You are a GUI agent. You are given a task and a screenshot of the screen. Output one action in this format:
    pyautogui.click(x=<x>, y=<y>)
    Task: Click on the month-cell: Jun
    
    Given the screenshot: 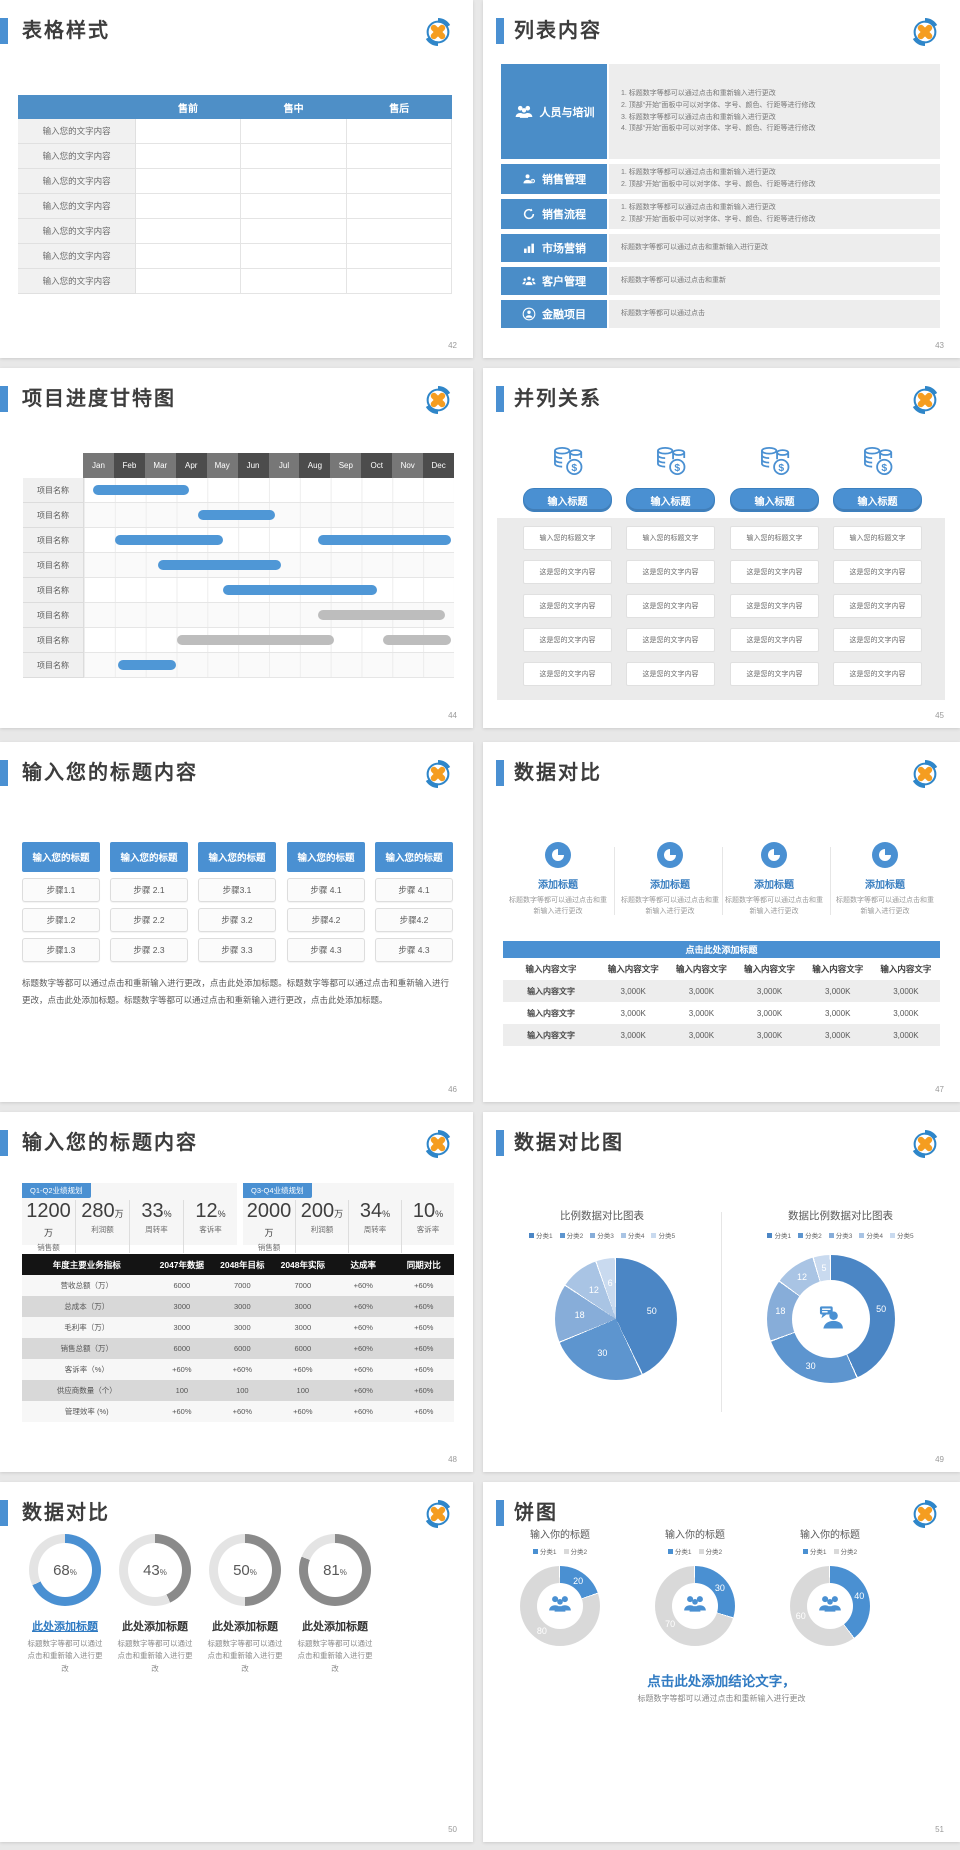 What is the action you would take?
    pyautogui.click(x=253, y=465)
    